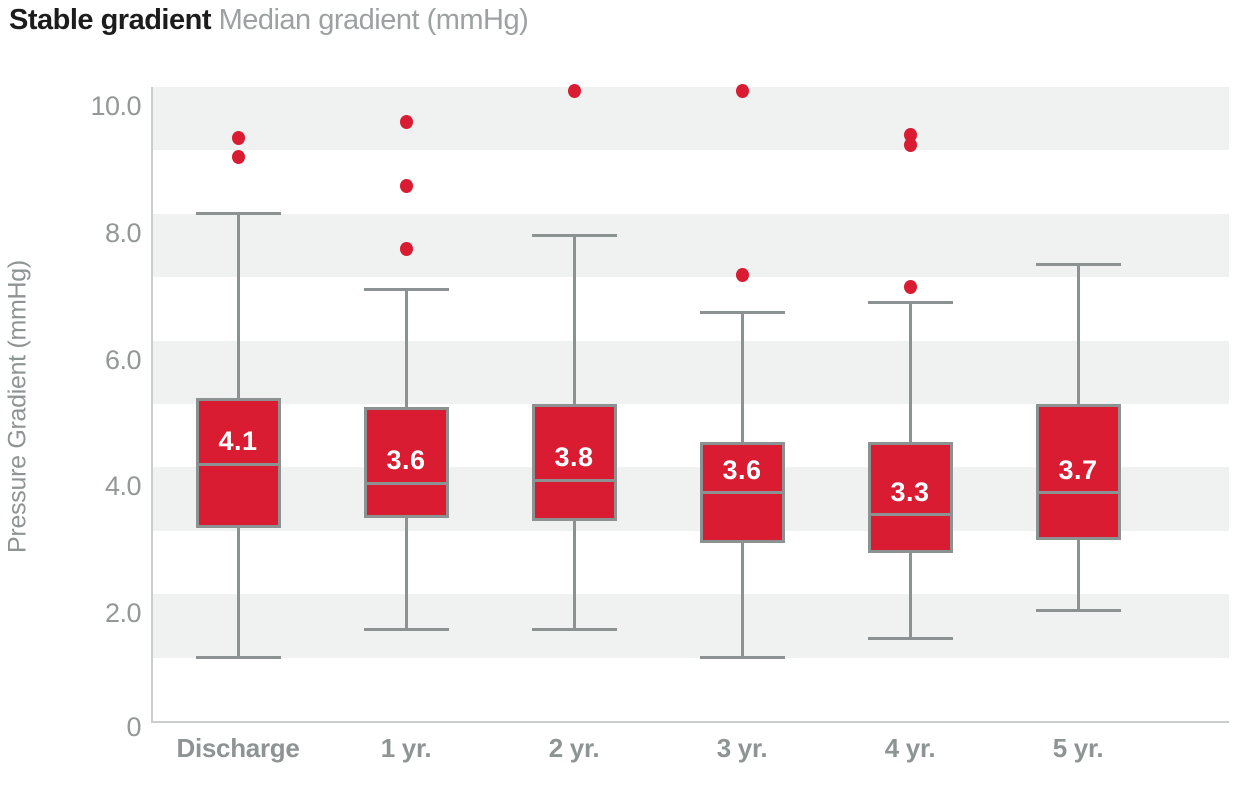  I want to click on x-category-label: 2 yr., so click(574, 748).